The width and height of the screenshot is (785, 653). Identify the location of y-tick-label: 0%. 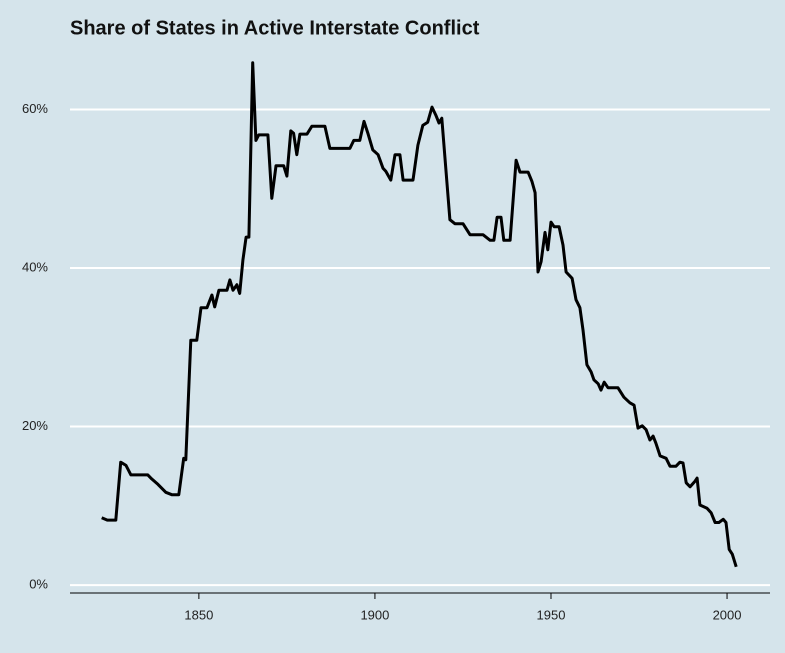
(38, 584).